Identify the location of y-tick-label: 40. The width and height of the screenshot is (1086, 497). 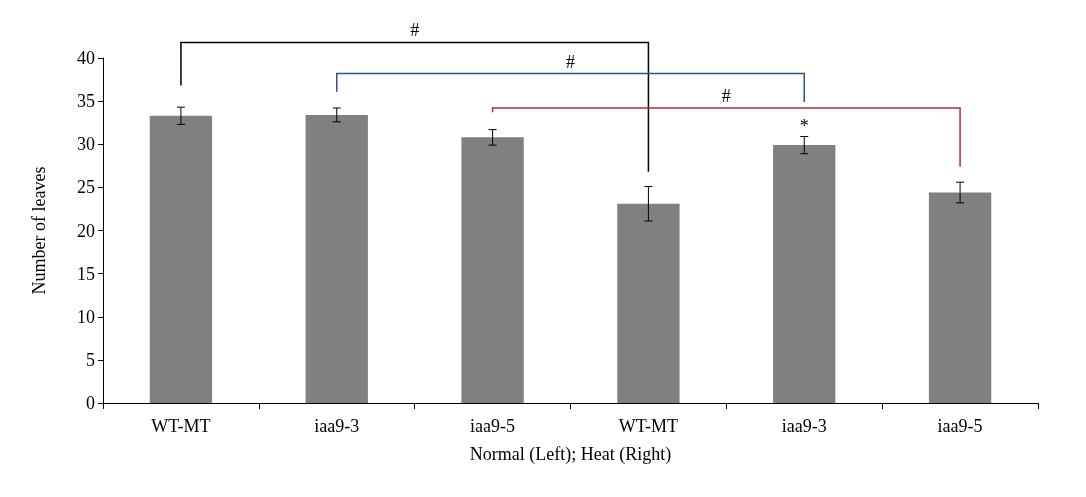
(86, 58).